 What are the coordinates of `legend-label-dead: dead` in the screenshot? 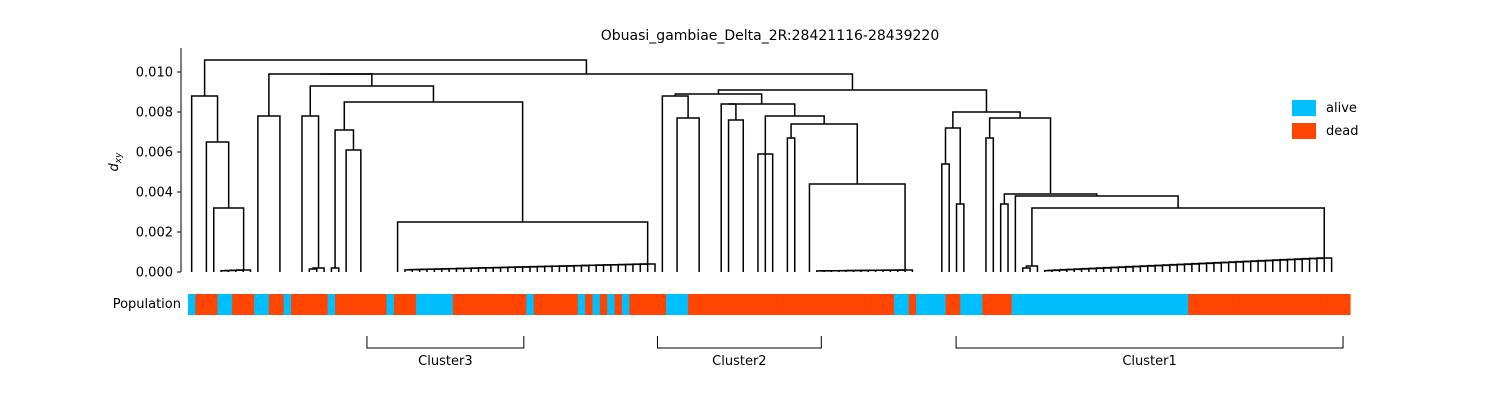 It's located at (1342, 131).